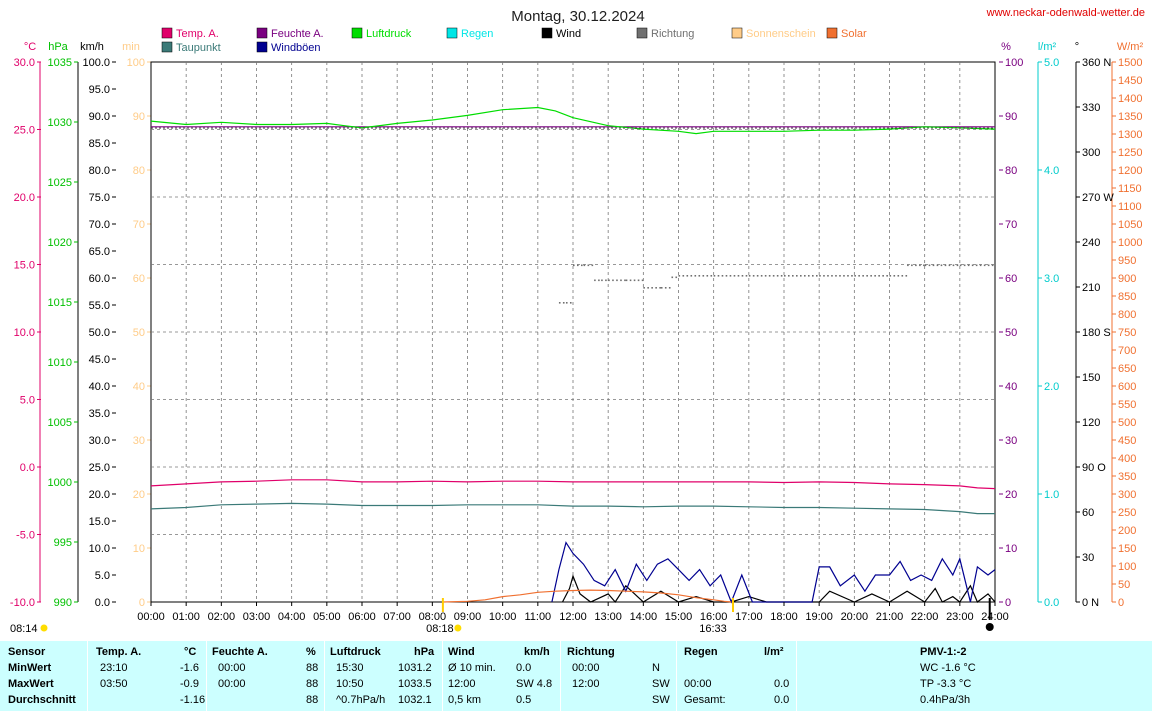  Describe the element at coordinates (890, 617) in the screenshot. I see `x-tick-label: 21:00` at that location.